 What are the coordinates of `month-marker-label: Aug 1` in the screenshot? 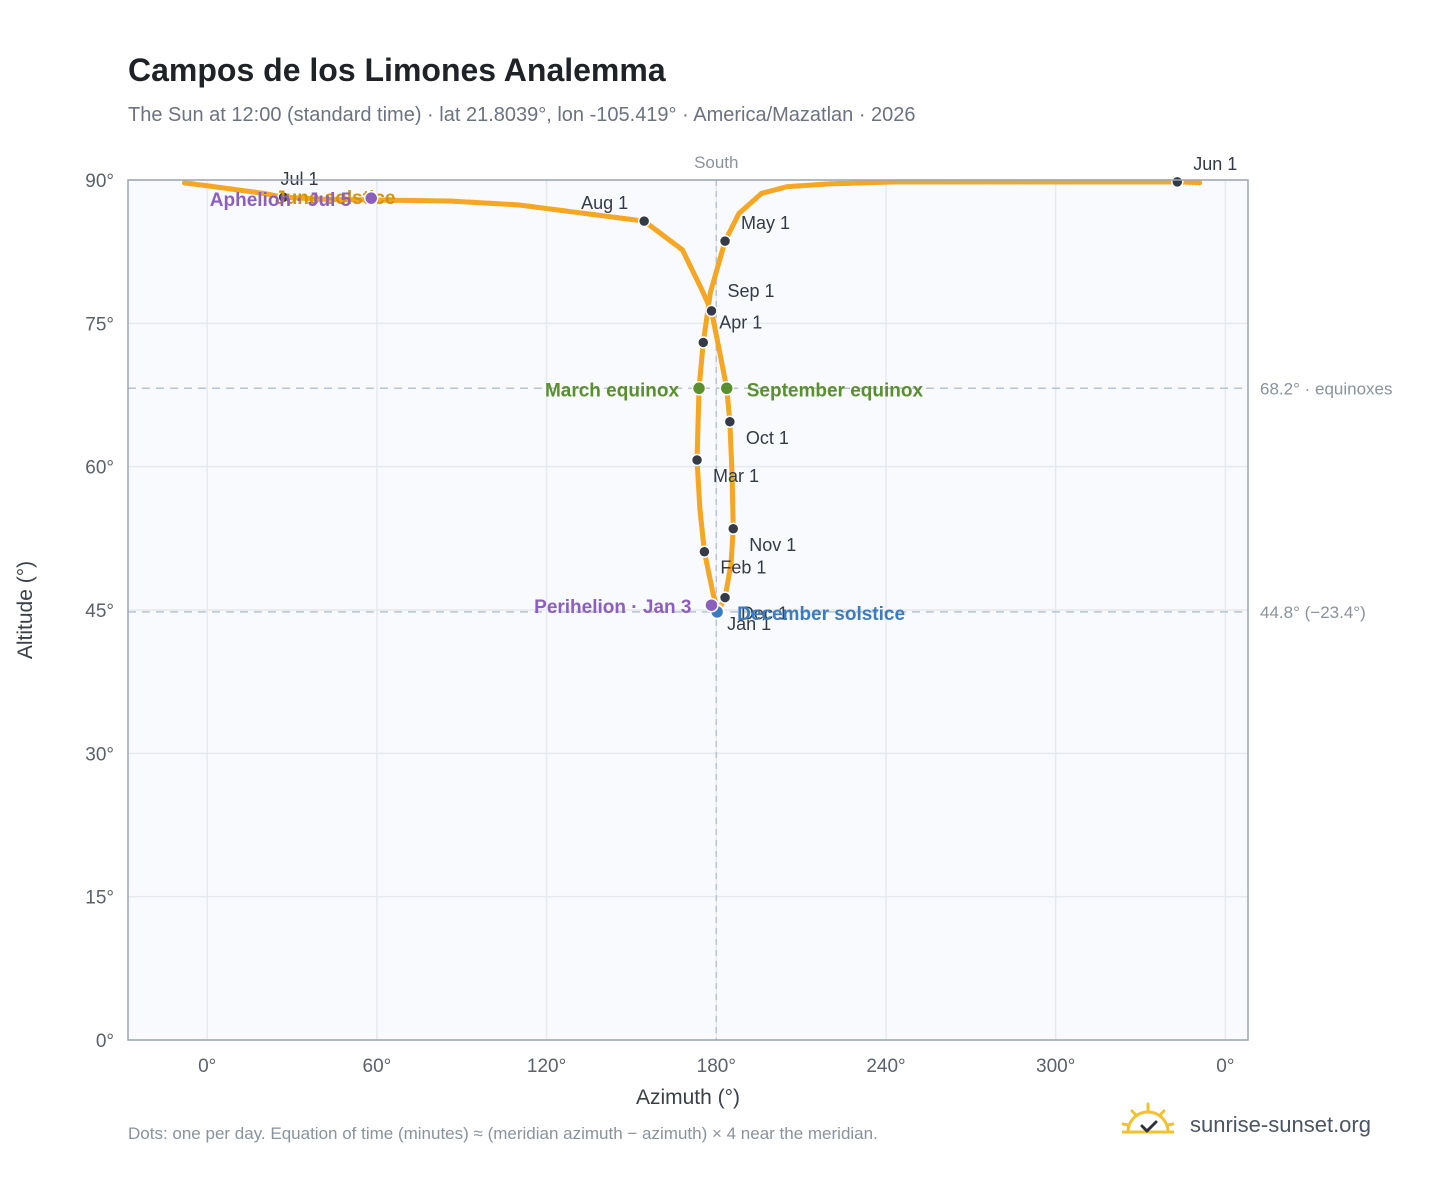 It's located at (604, 203).